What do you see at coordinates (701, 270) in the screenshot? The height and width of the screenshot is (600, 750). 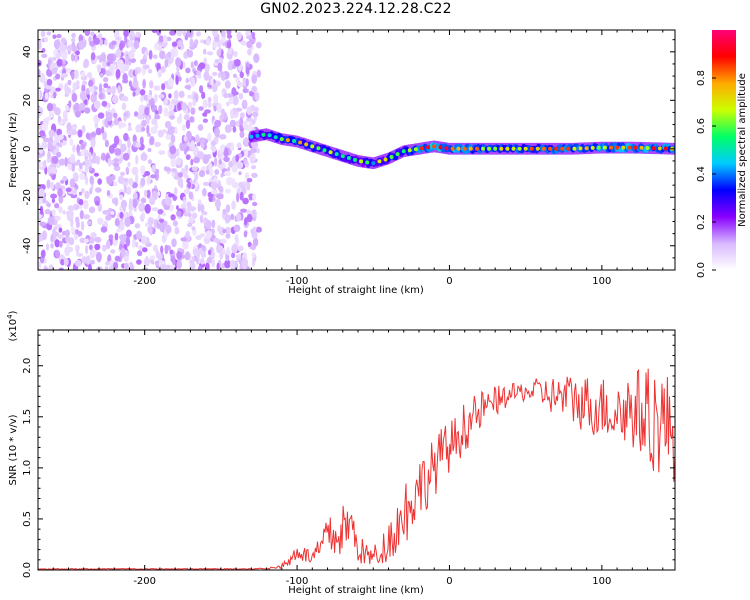 I see `colorbar-tick-label: 0.0` at bounding box center [701, 270].